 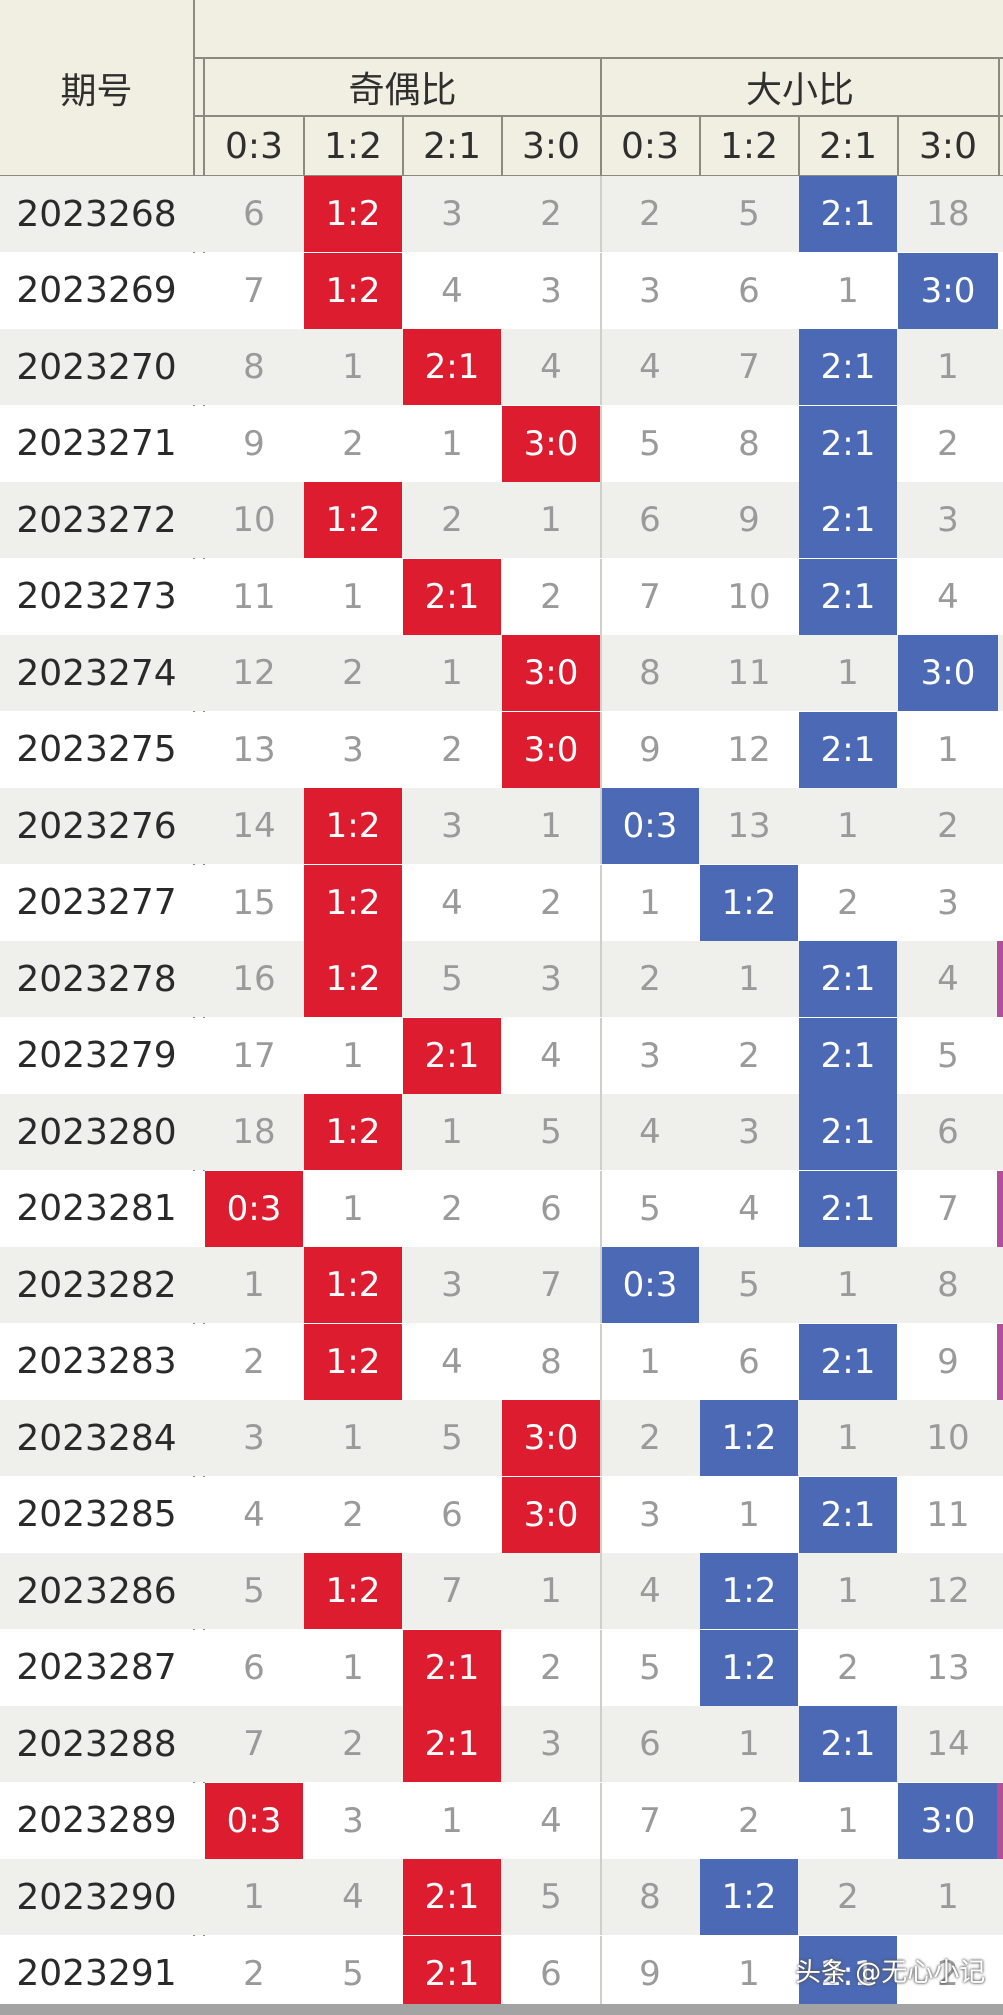 I want to click on odd-even-miss-count-cell: 7, so click(x=254, y=290).